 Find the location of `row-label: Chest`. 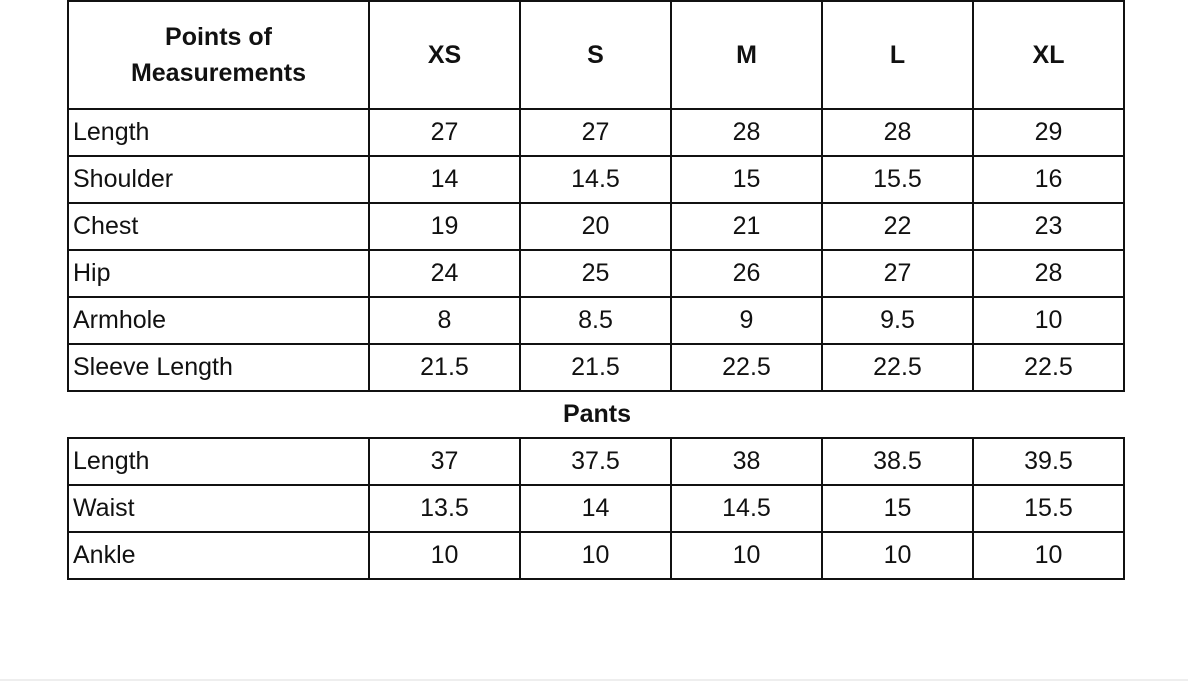

row-label: Chest is located at coordinates (218, 226).